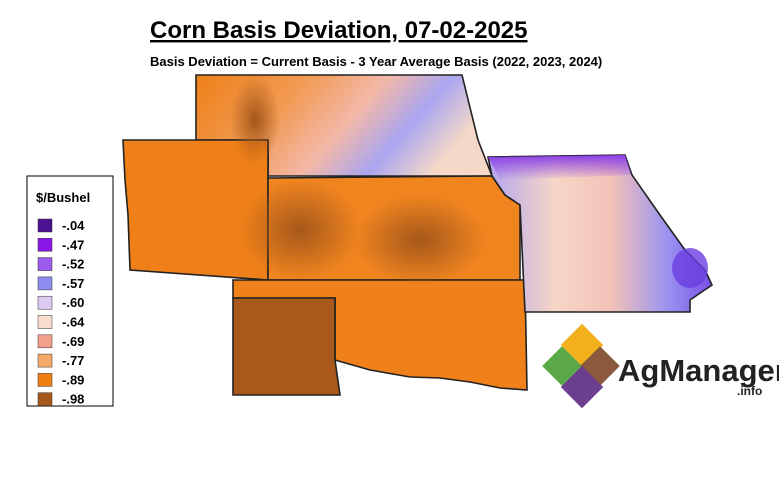  Describe the element at coordinates (73, 360) in the screenshot. I see `legend-label: -.77` at that location.